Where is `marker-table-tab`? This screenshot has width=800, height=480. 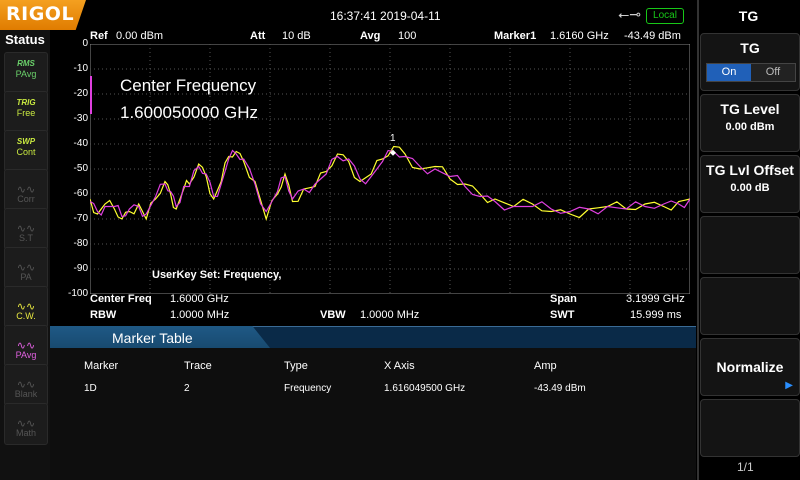
marker-table-tab is located at coordinates (160, 337).